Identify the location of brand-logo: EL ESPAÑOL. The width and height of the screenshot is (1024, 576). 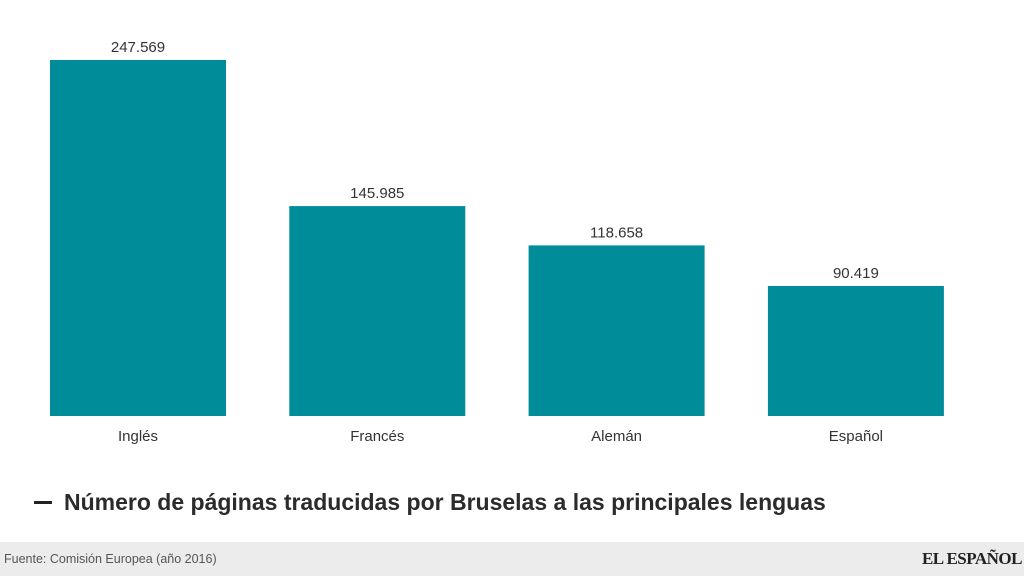
(972, 558).